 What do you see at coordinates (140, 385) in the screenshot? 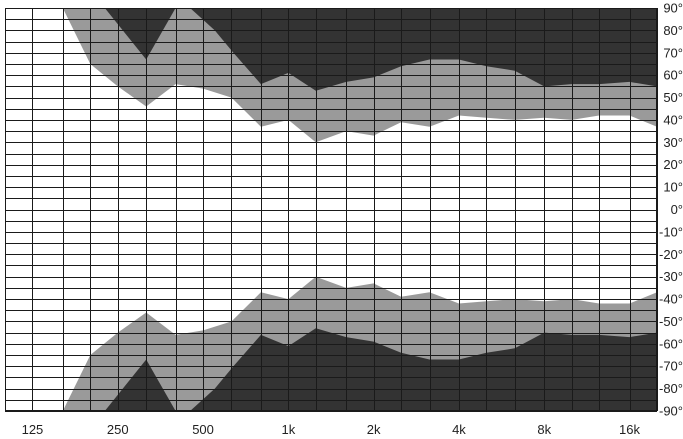
I see `dark-lobe-lower` at bounding box center [140, 385].